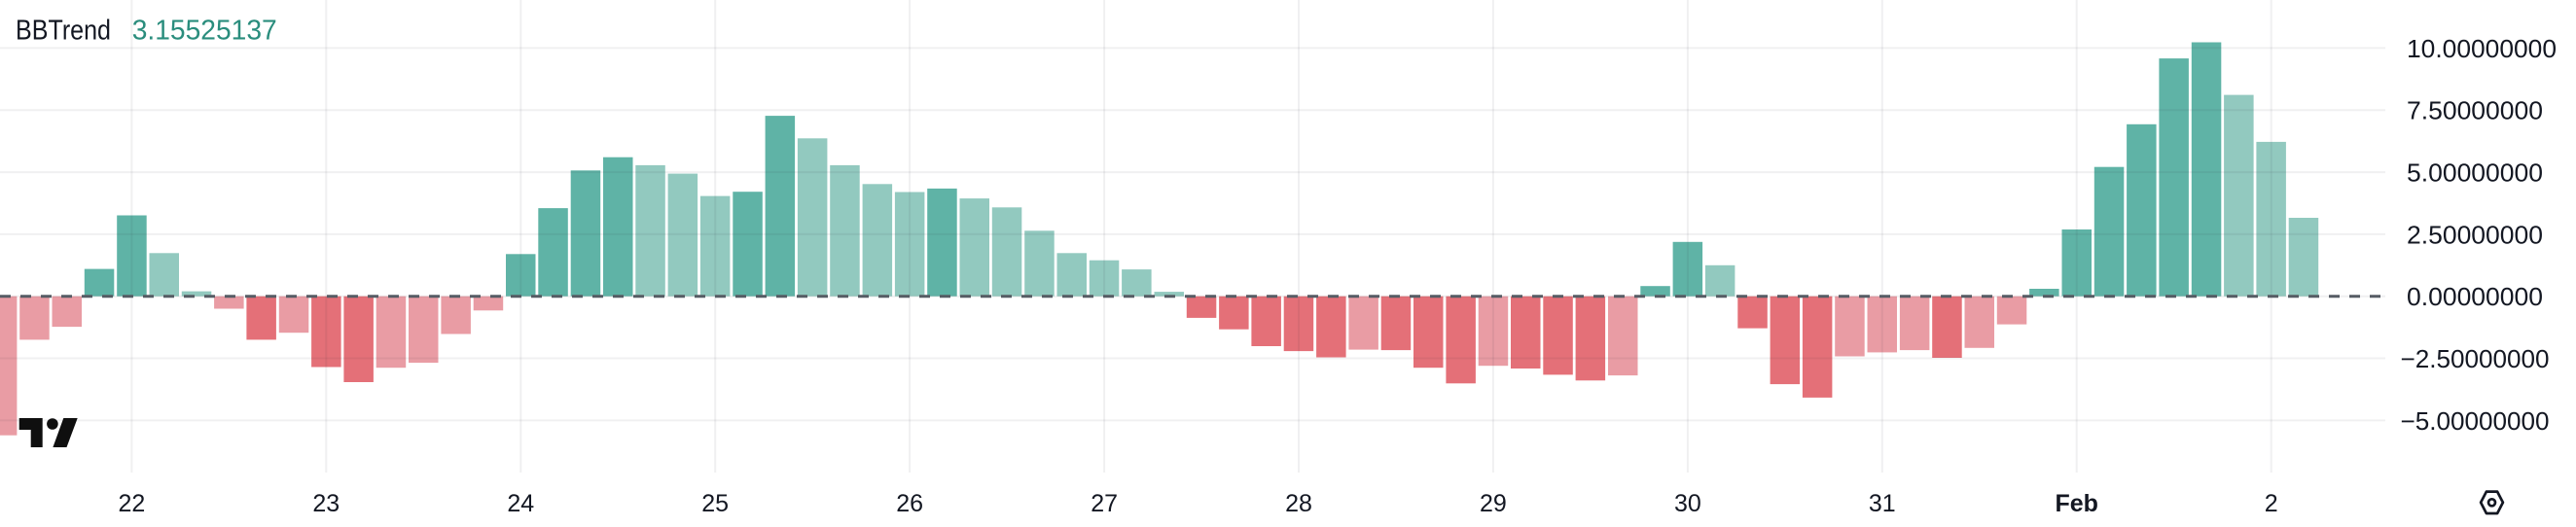  Describe the element at coordinates (2482, 49) in the screenshot. I see `svg-text: 10.00000000` at that location.